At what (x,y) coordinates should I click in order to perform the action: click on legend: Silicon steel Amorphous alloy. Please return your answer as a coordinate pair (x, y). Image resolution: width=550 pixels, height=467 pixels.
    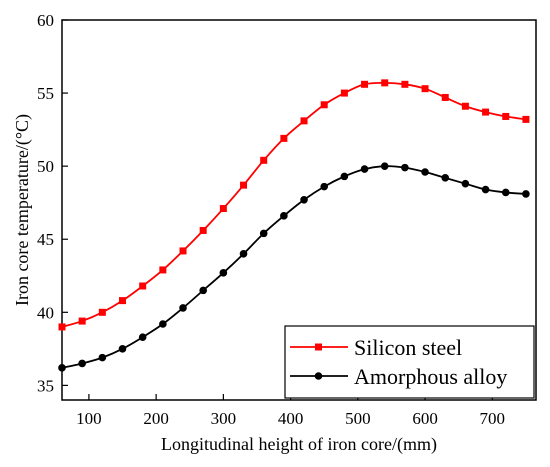
    Looking at the image, I should click on (409, 362).